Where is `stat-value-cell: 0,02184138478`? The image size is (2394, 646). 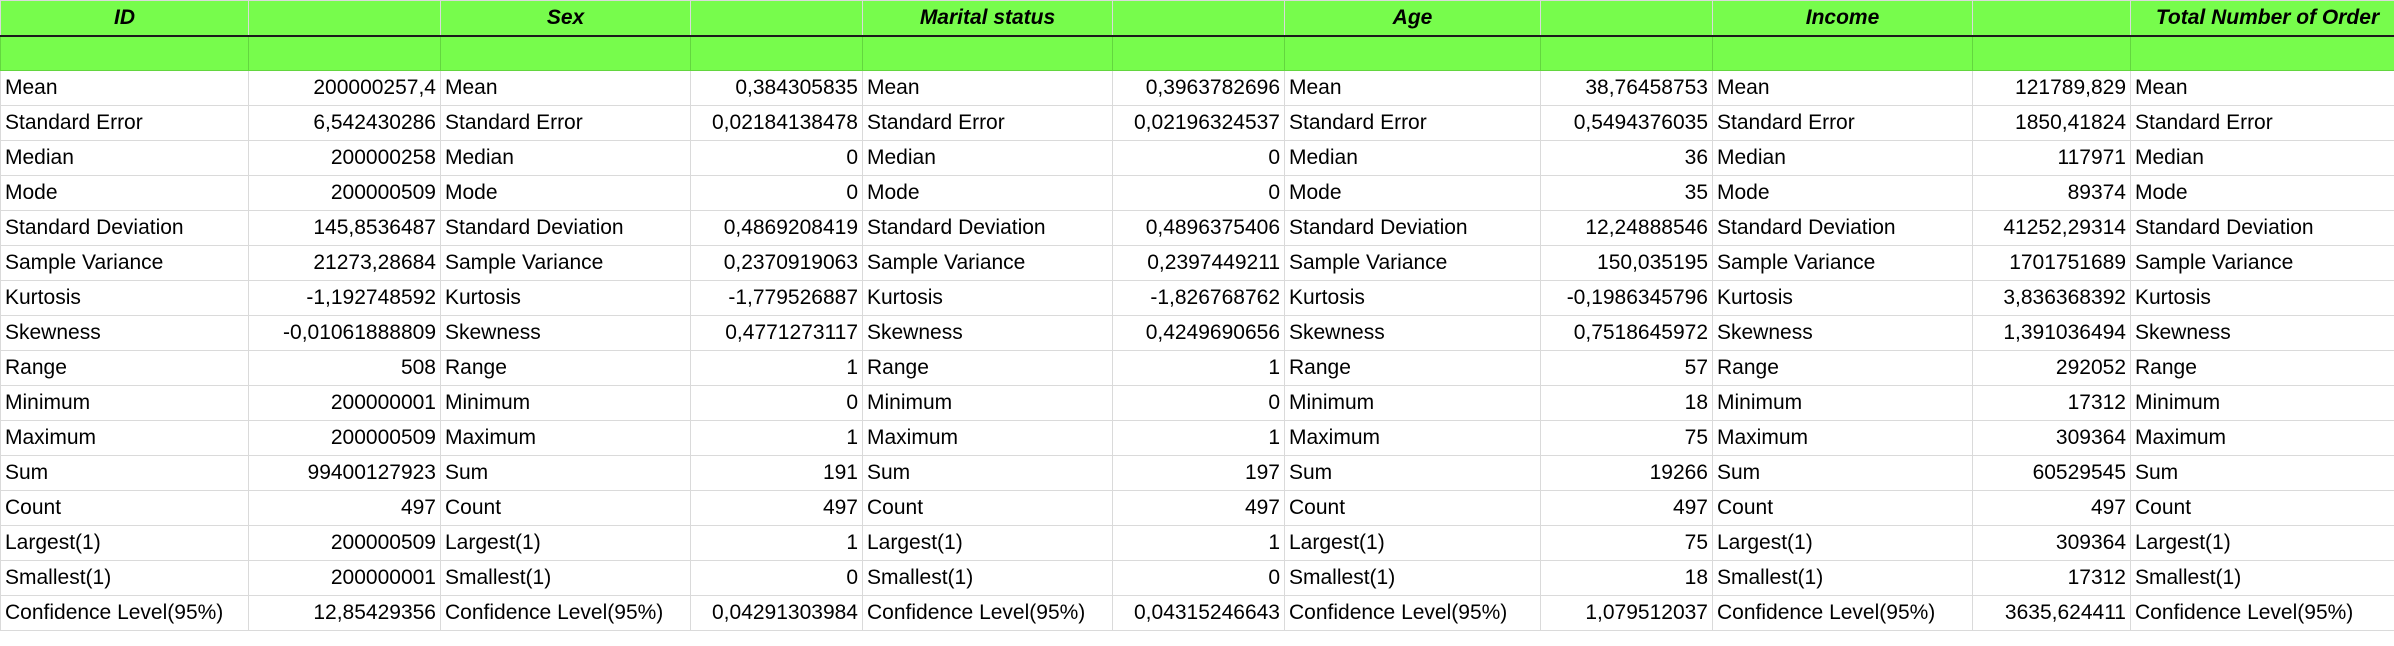
stat-value-cell: 0,02184138478 is located at coordinates (776, 123).